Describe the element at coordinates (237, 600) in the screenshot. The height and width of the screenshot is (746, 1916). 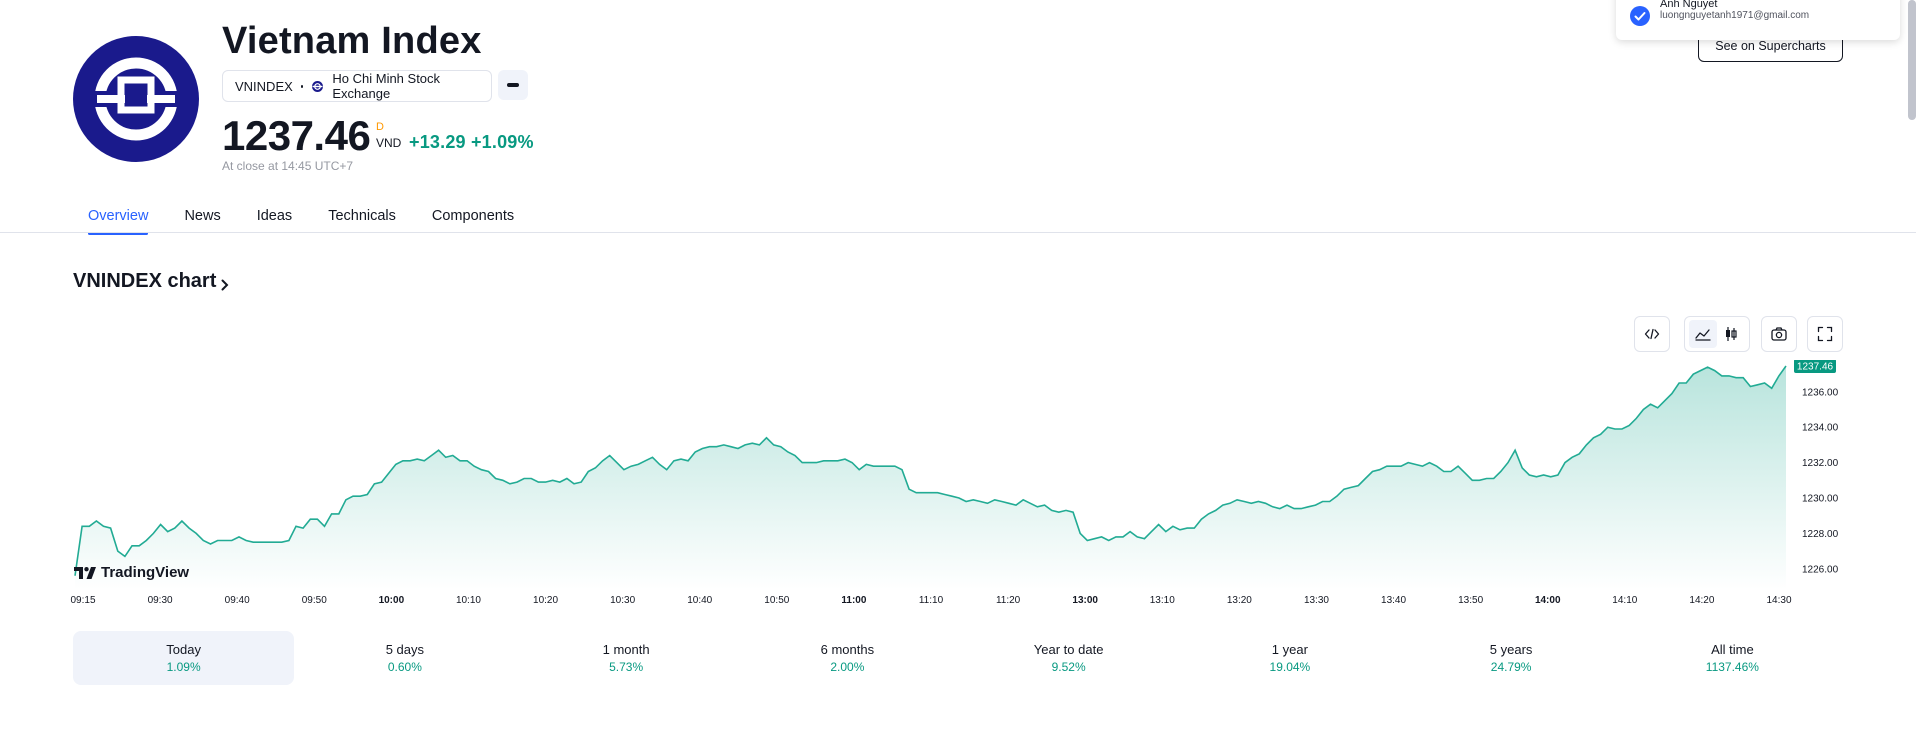
I see `x-tick-label: 09:40` at that location.